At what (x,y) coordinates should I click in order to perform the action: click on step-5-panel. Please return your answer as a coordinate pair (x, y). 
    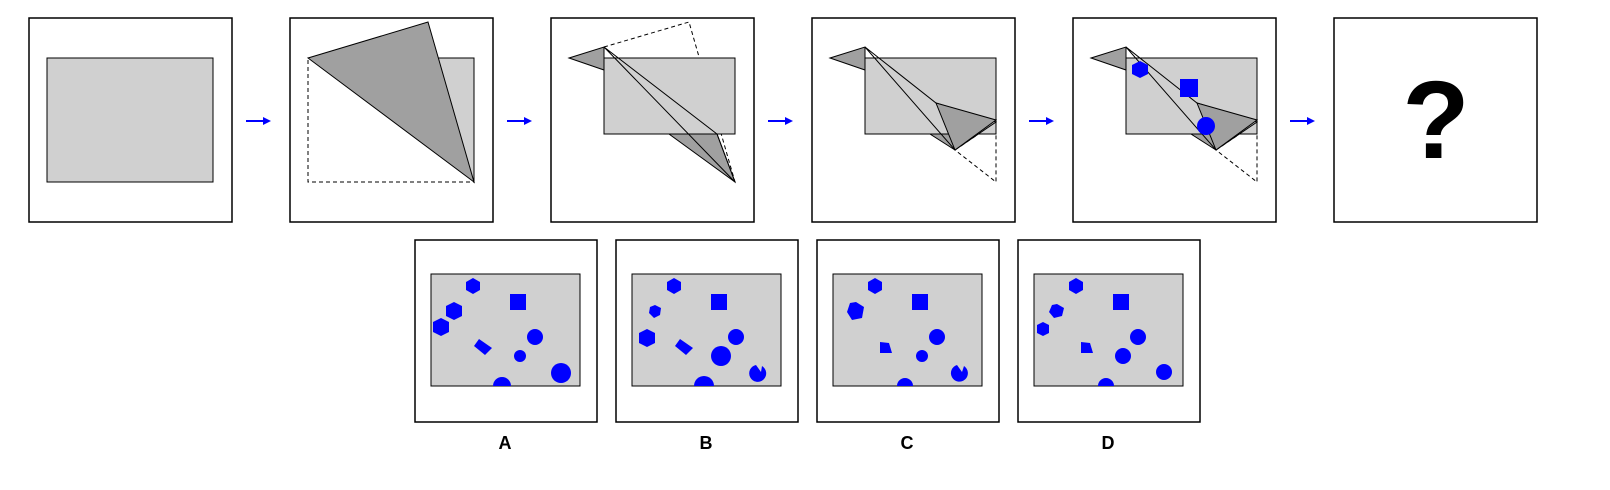
    Looking at the image, I should click on (1174, 120).